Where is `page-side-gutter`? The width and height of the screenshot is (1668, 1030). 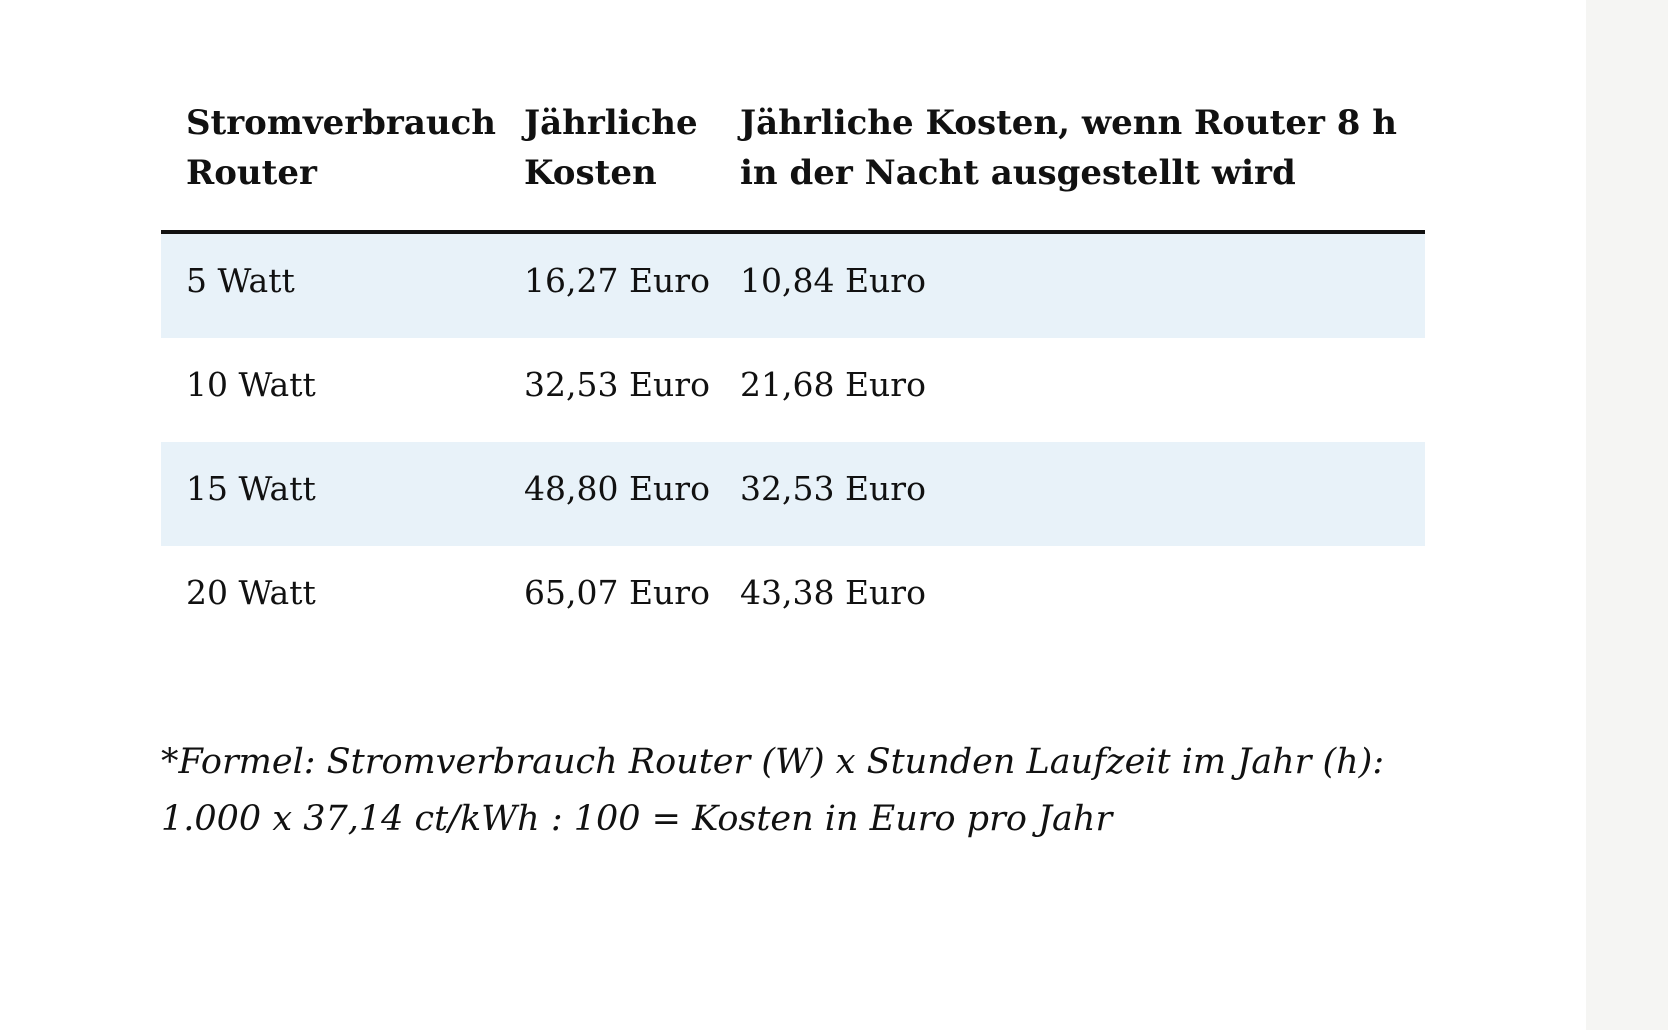
page-side-gutter is located at coordinates (1627, 515).